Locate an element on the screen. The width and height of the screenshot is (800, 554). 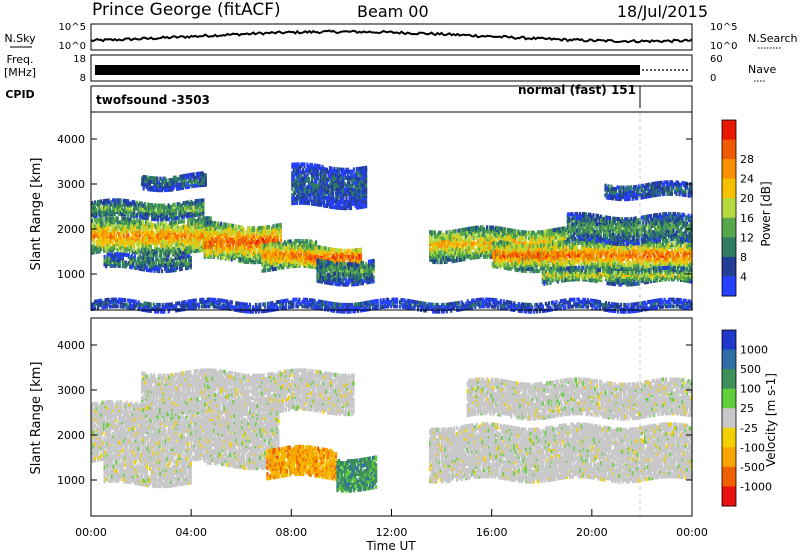
cpid-panel: twofsound -3503 normal (fast) 151 is located at coordinates (391, 97).